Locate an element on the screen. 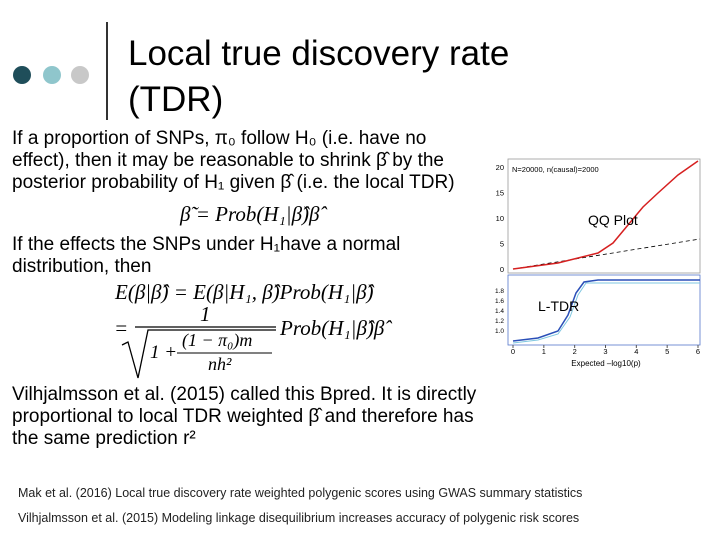  bullet-line: distribution, then is located at coordinates (82, 266).